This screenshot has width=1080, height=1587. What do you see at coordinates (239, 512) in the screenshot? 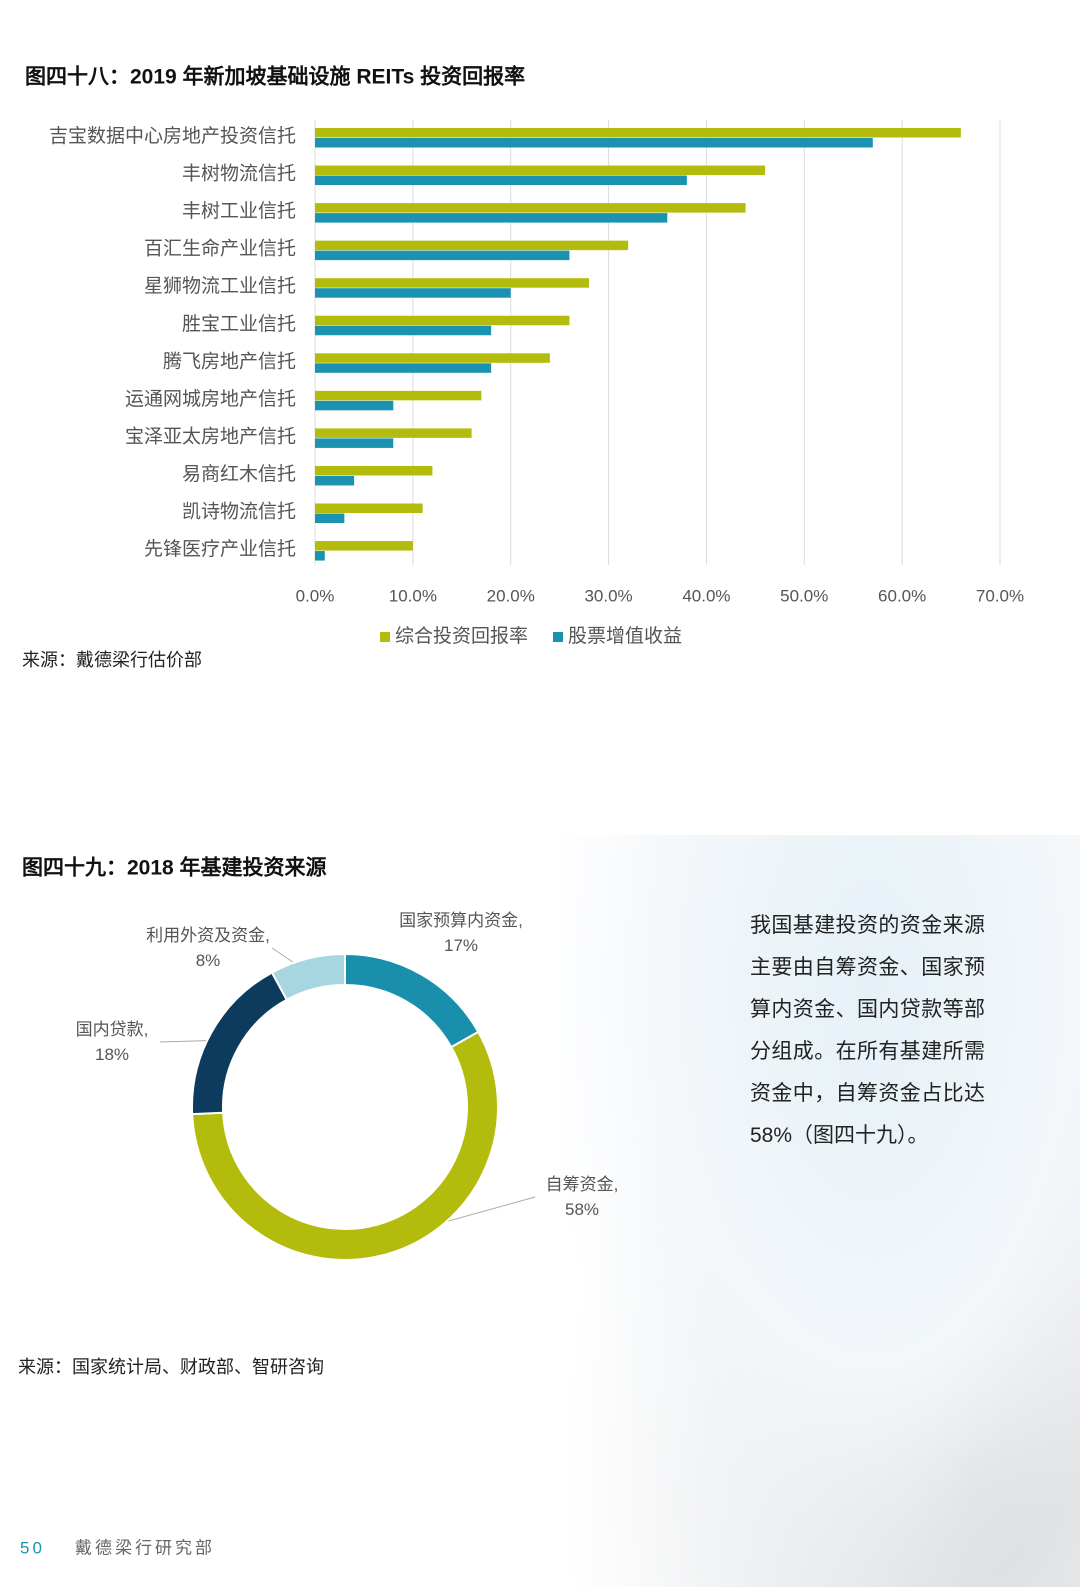
I see `y-tick-label: 凯诗物流信托` at bounding box center [239, 512].